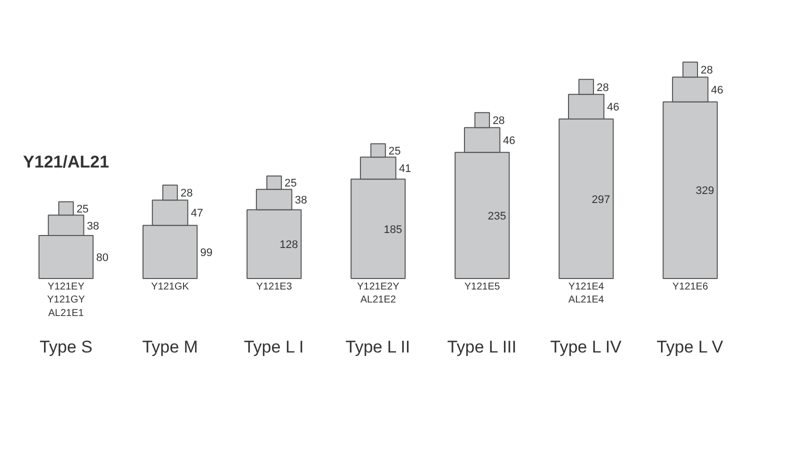 The height and width of the screenshot is (450, 800). I want to click on data-label: 80, so click(102, 258).